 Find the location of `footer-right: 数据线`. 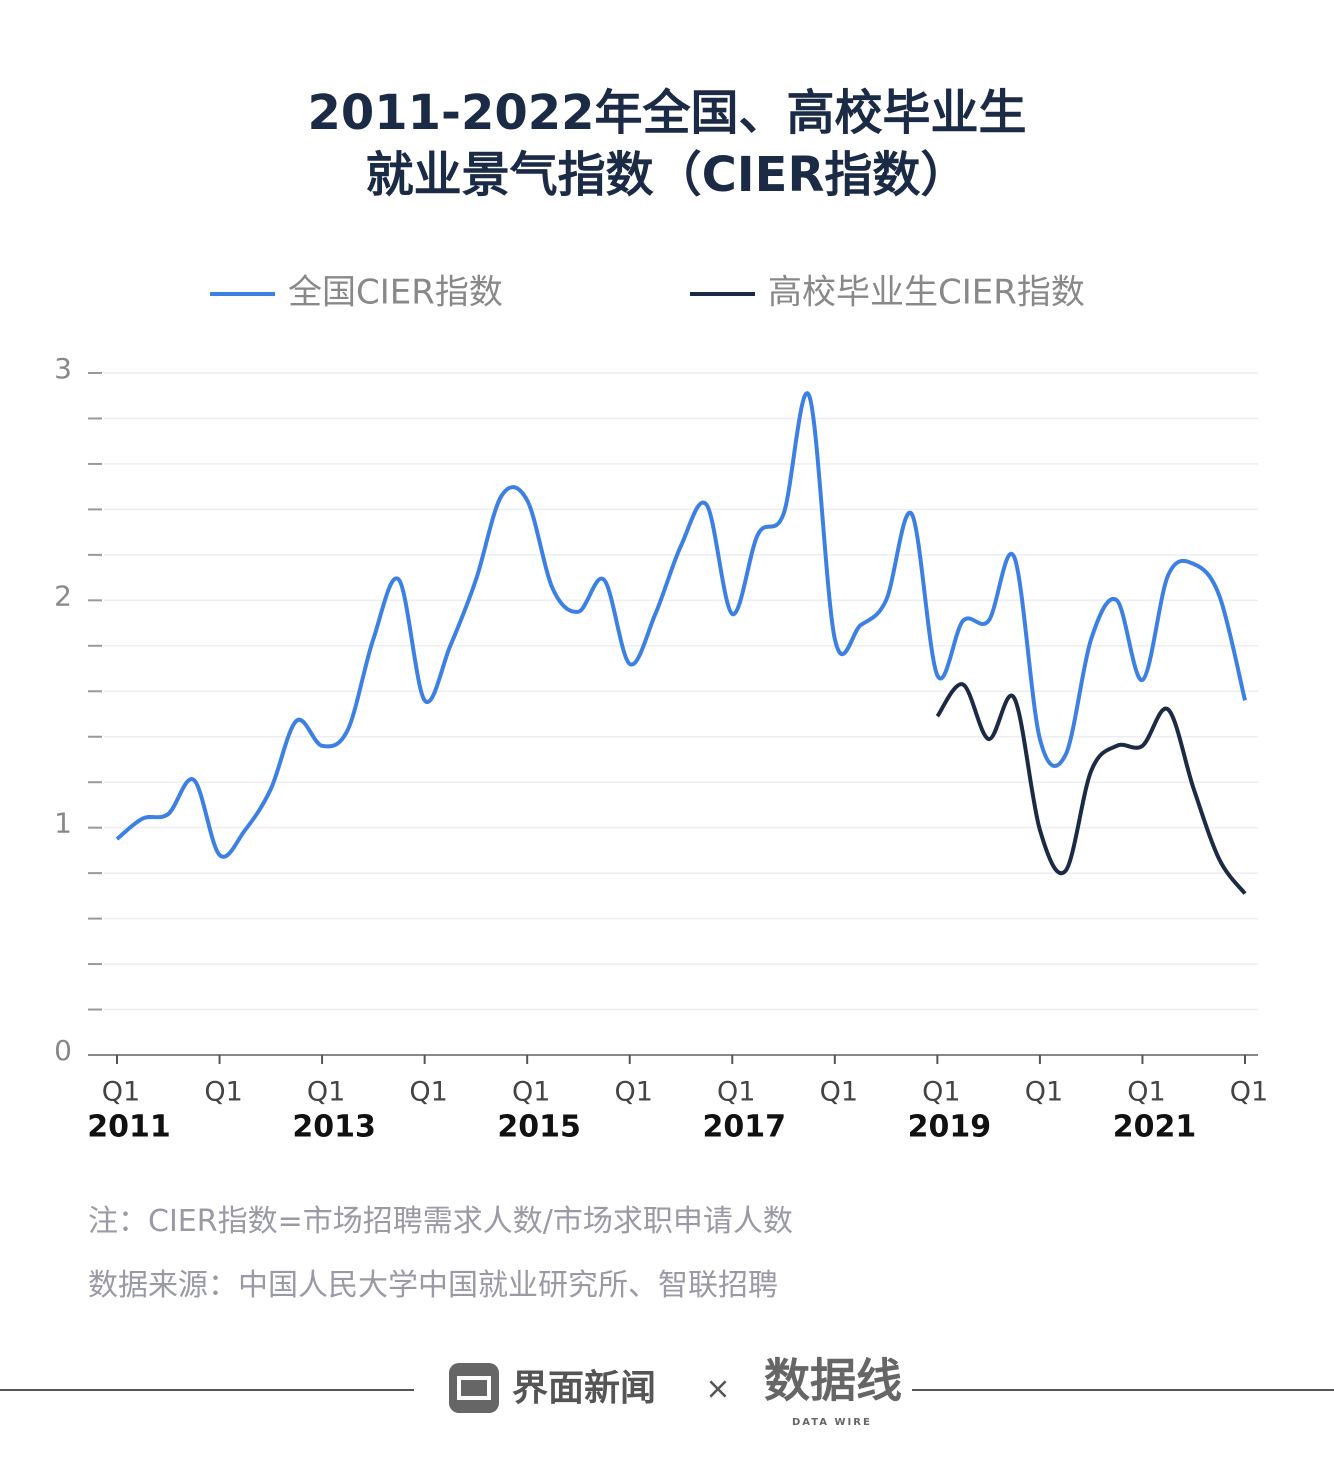

footer-right: 数据线 is located at coordinates (833, 1381).